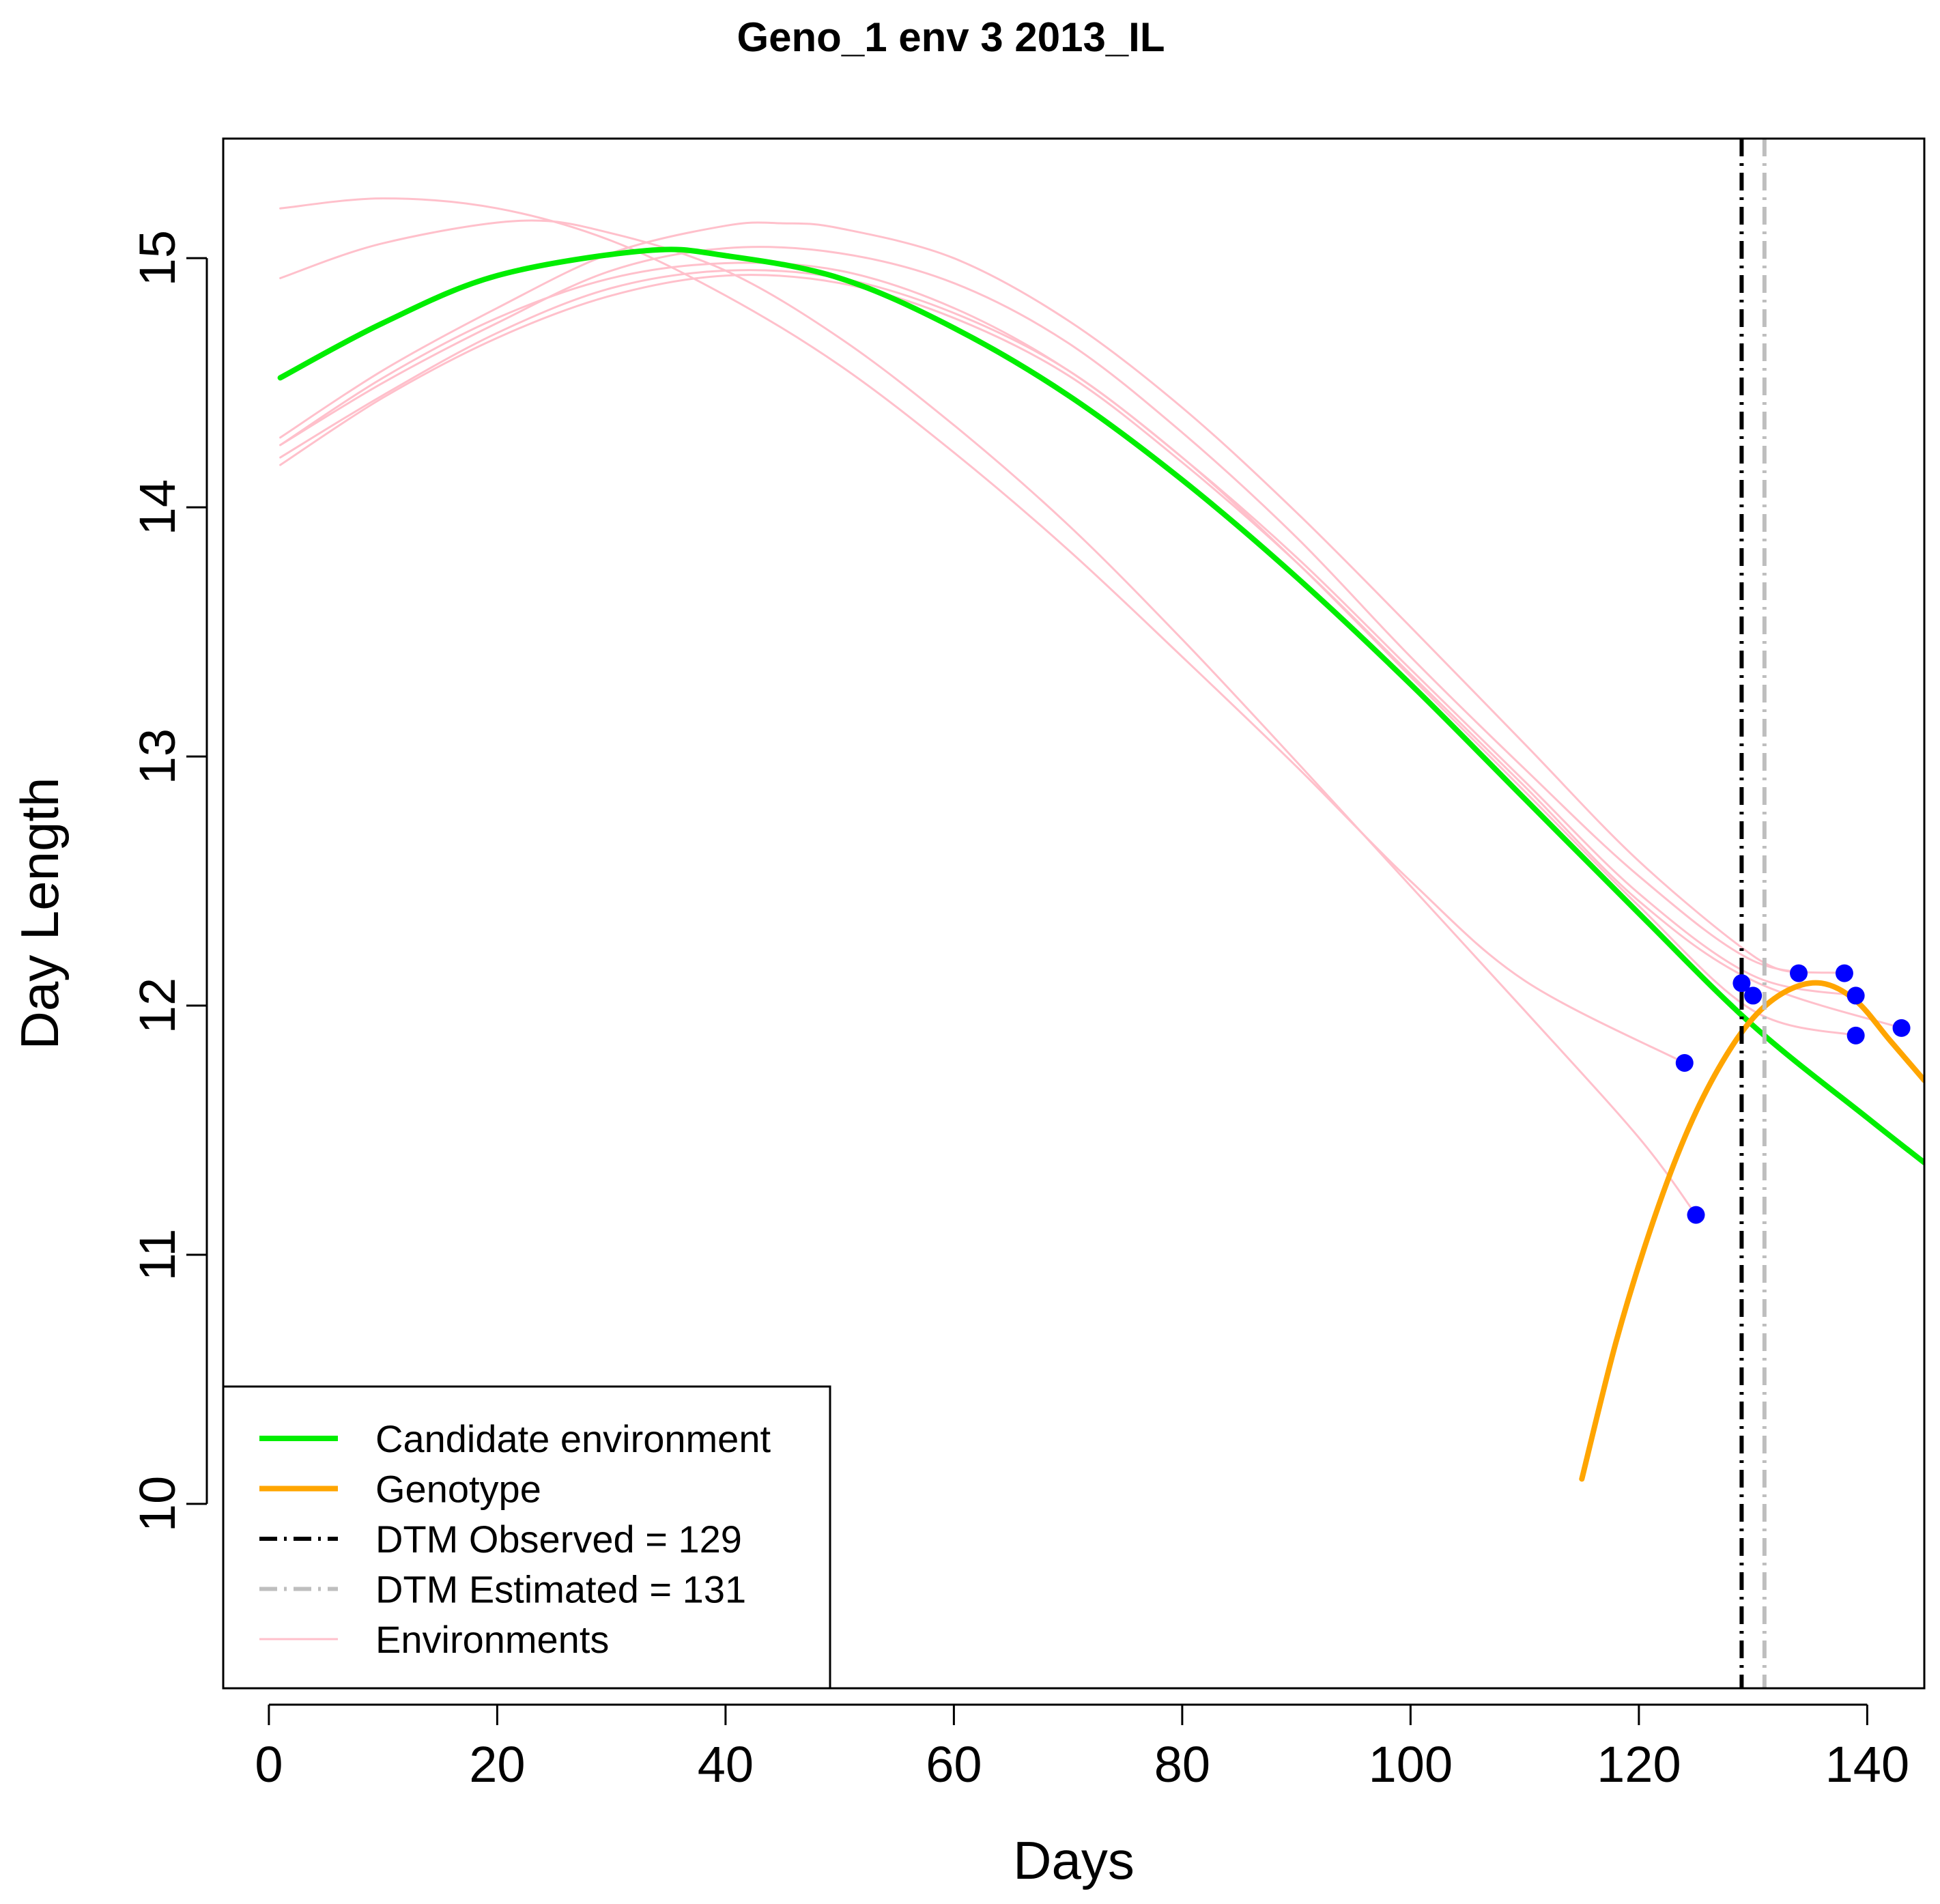  Describe the element at coordinates (157, 1255) in the screenshot. I see `y-tick-label: 11` at that location.